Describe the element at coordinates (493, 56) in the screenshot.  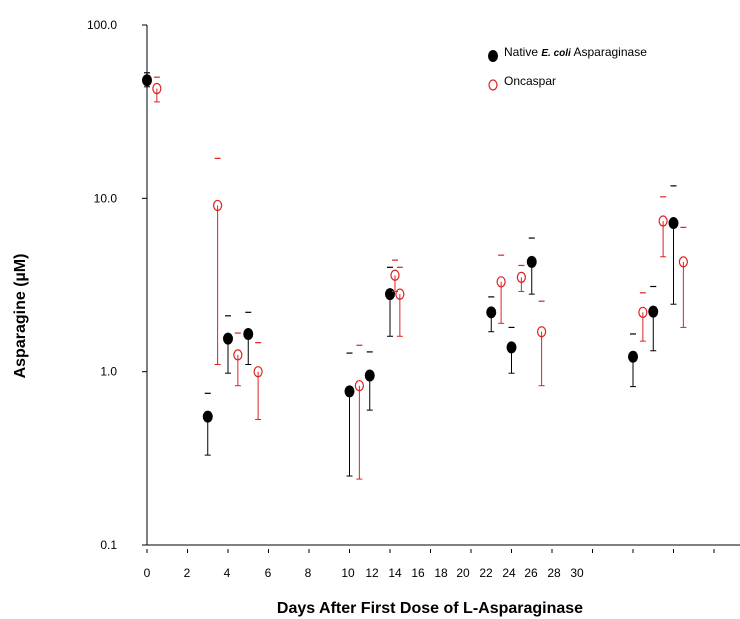
I see `legend-marker-native` at that location.